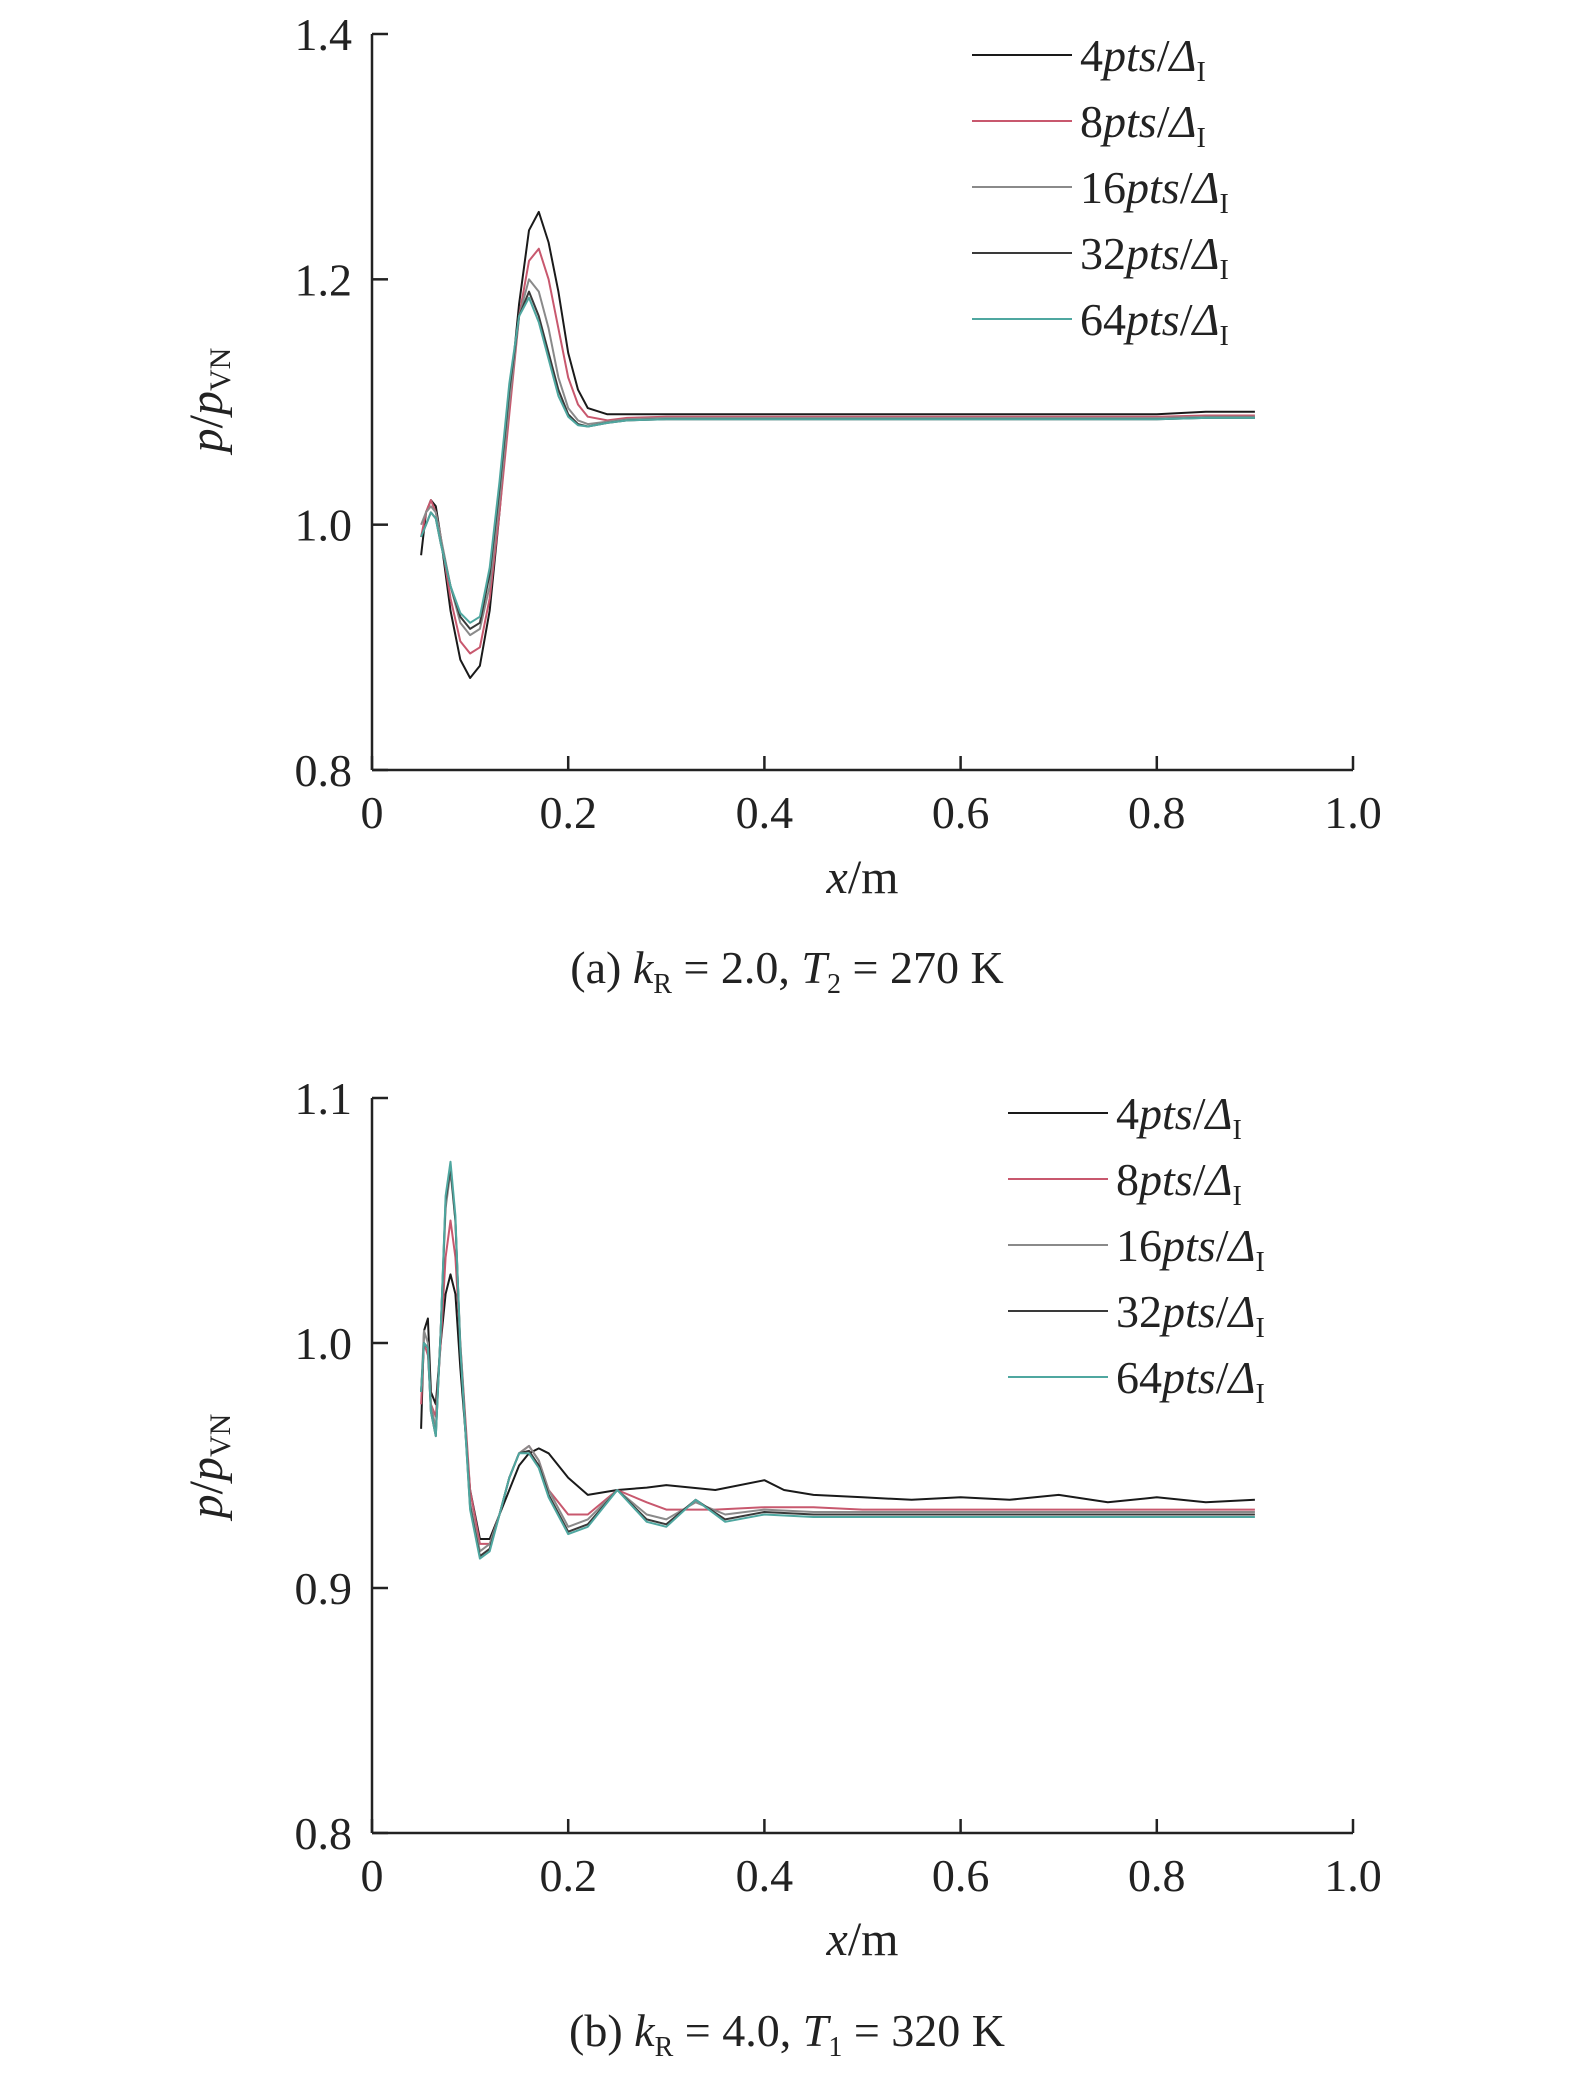 This screenshot has height=2091, width=1575. What do you see at coordinates (601, 2030) in the screenshot?
I see `caption-prefix: (b)` at bounding box center [601, 2030].